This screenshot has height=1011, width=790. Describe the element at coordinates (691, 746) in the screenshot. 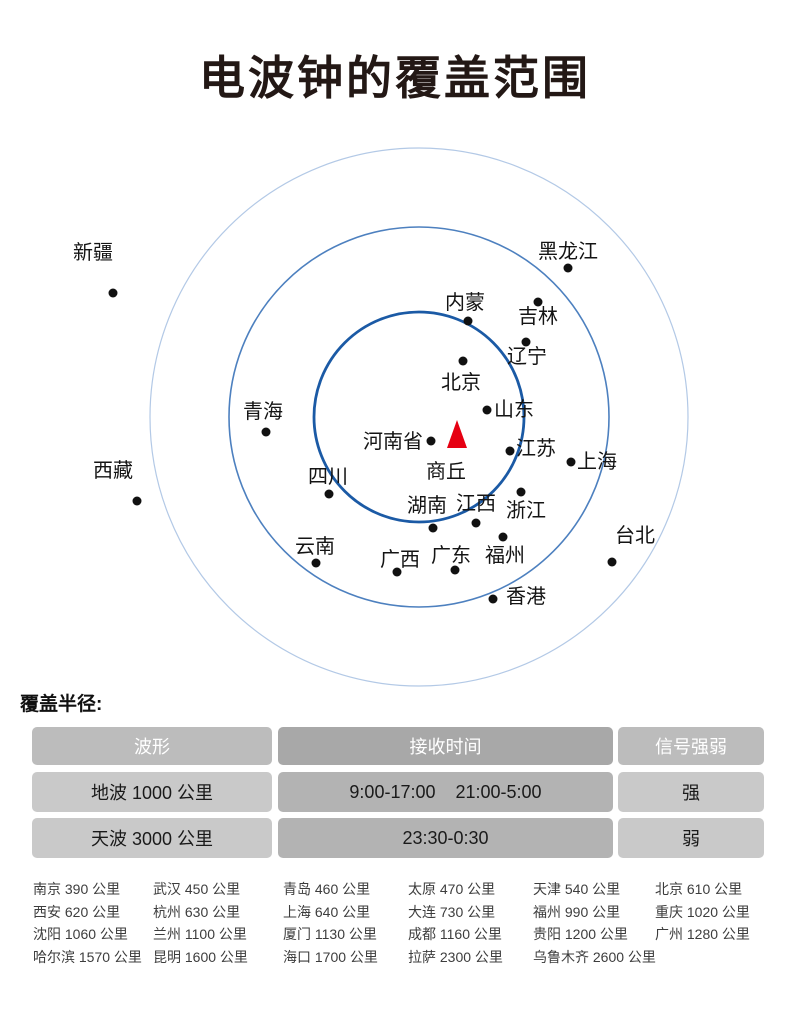

I see `table-header-signal-strength: 信号强弱` at that location.